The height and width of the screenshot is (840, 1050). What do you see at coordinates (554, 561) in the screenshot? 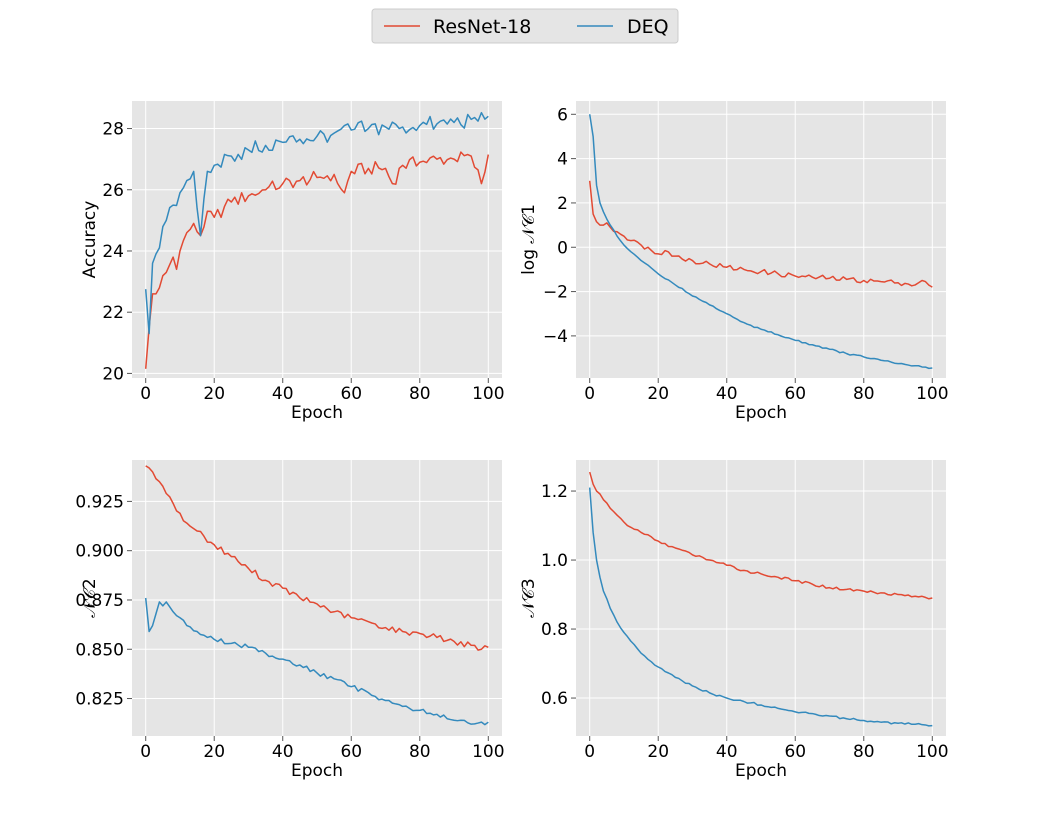
I see `y-tick-label: 1.0` at bounding box center [554, 561].